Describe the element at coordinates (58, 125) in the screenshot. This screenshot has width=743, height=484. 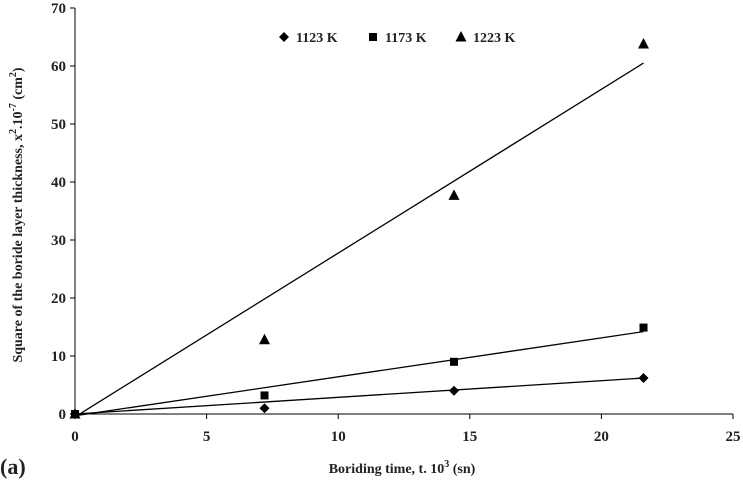
I see `y-tick-label: 50` at that location.